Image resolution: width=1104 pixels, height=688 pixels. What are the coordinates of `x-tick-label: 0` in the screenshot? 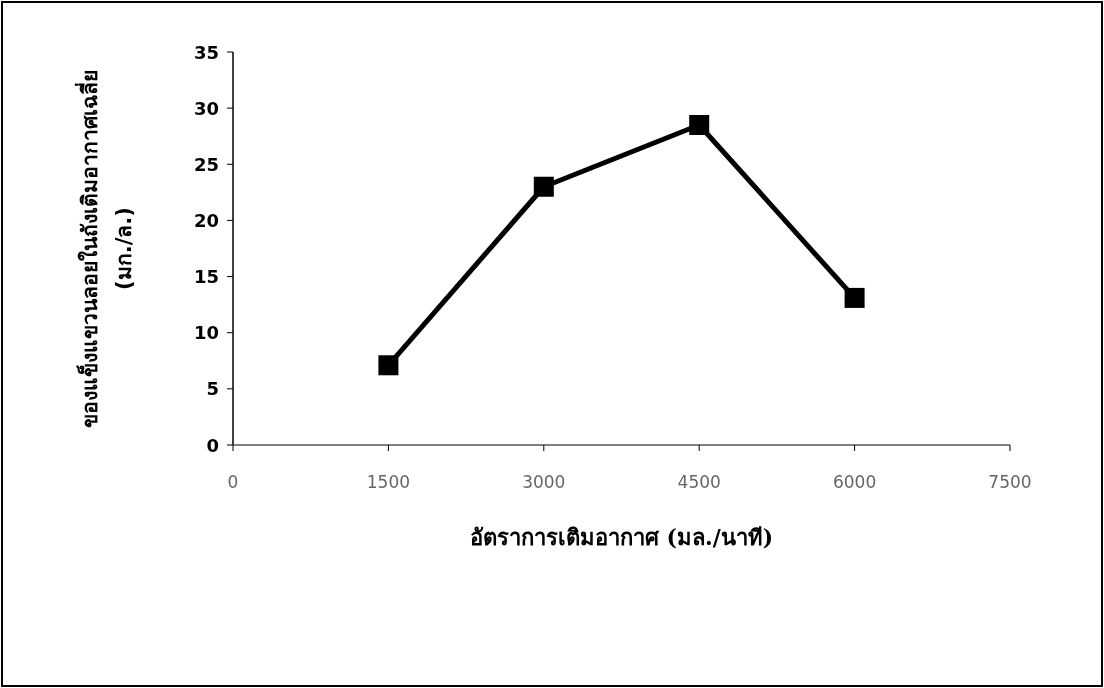 It's located at (233, 482).